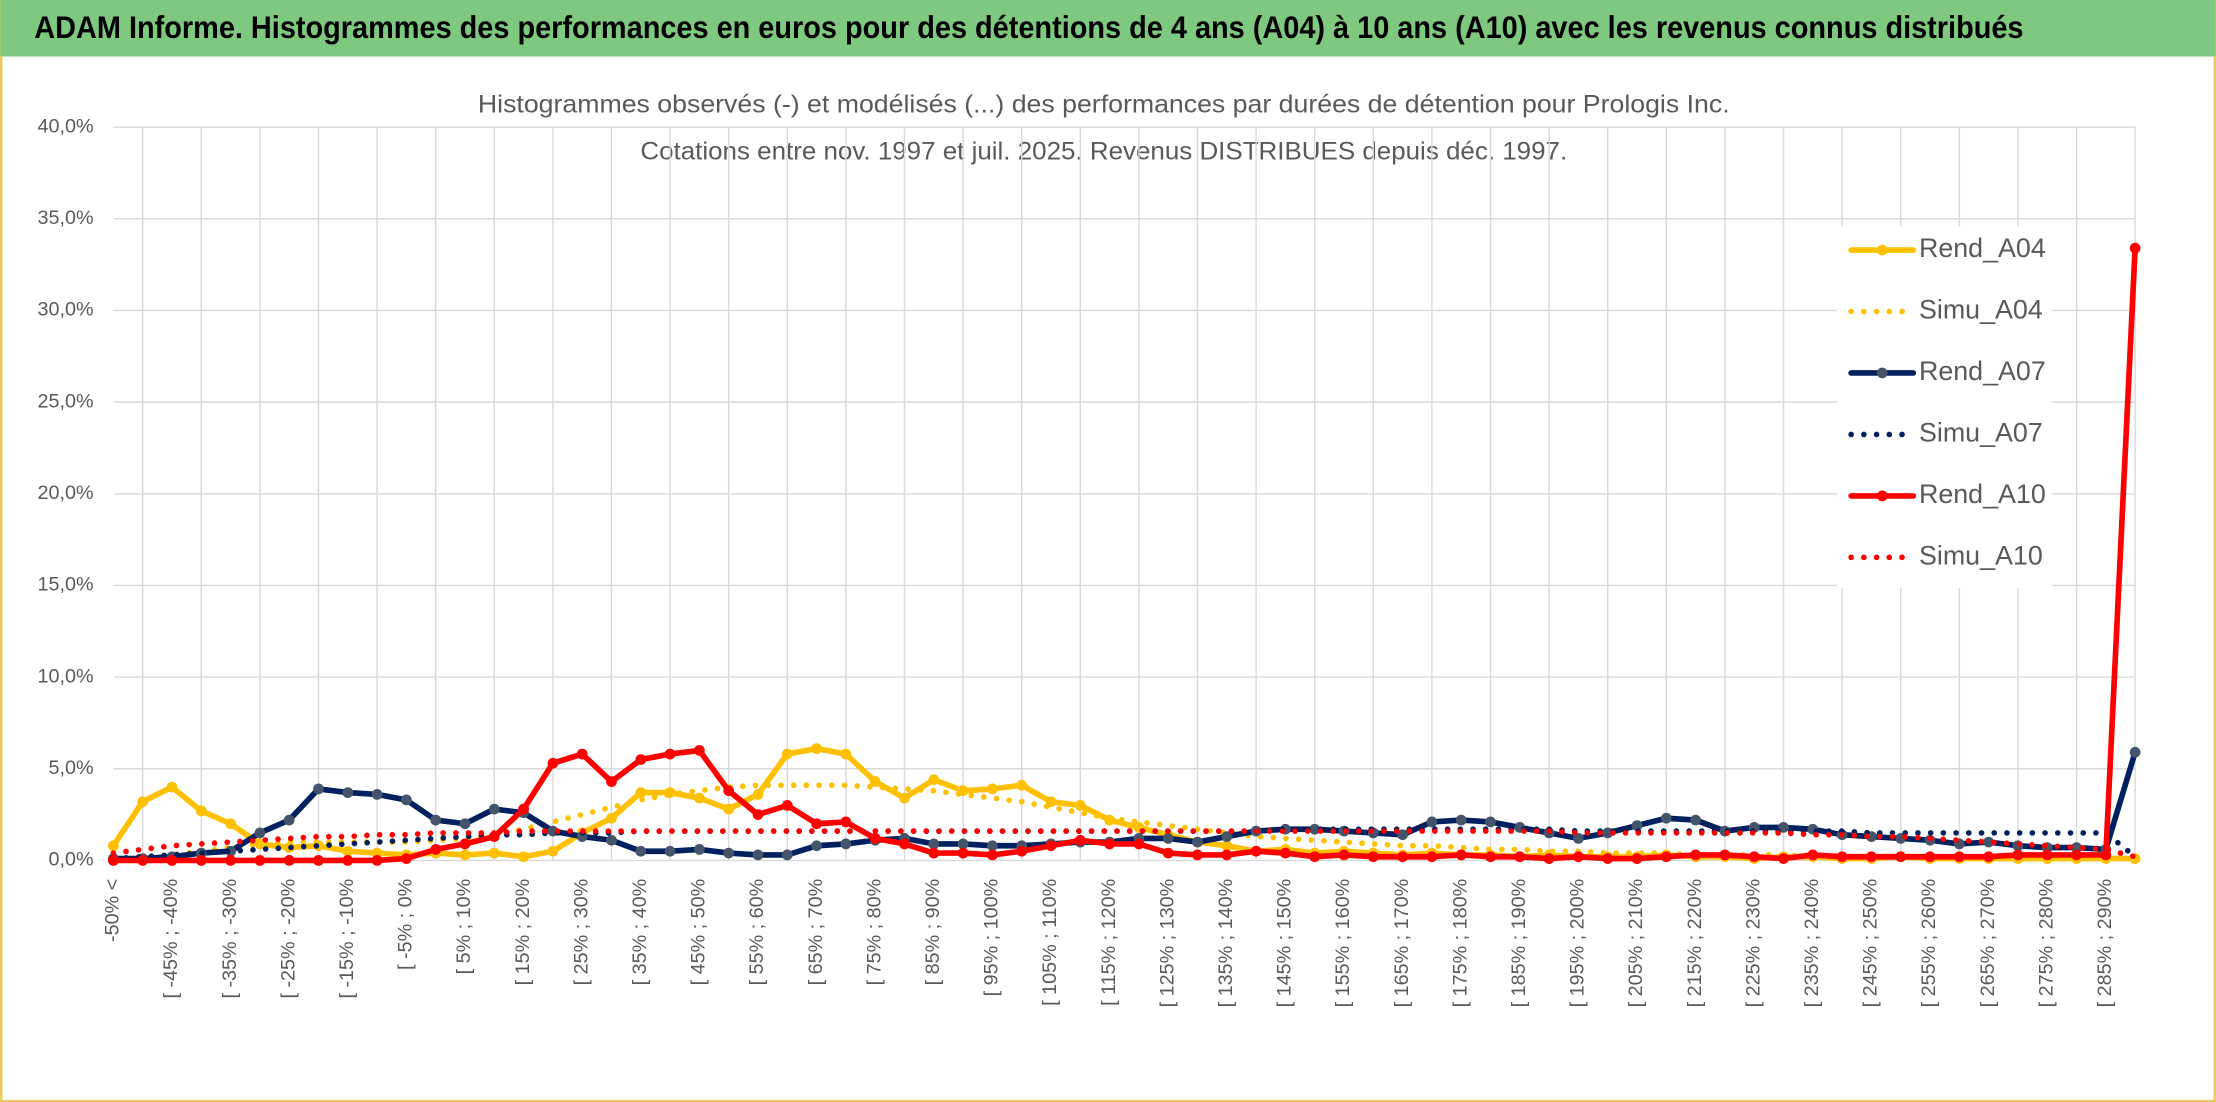  What do you see at coordinates (1695, 943) in the screenshot?
I see `x-tick-label: [ 215% ; 220%` at bounding box center [1695, 943].